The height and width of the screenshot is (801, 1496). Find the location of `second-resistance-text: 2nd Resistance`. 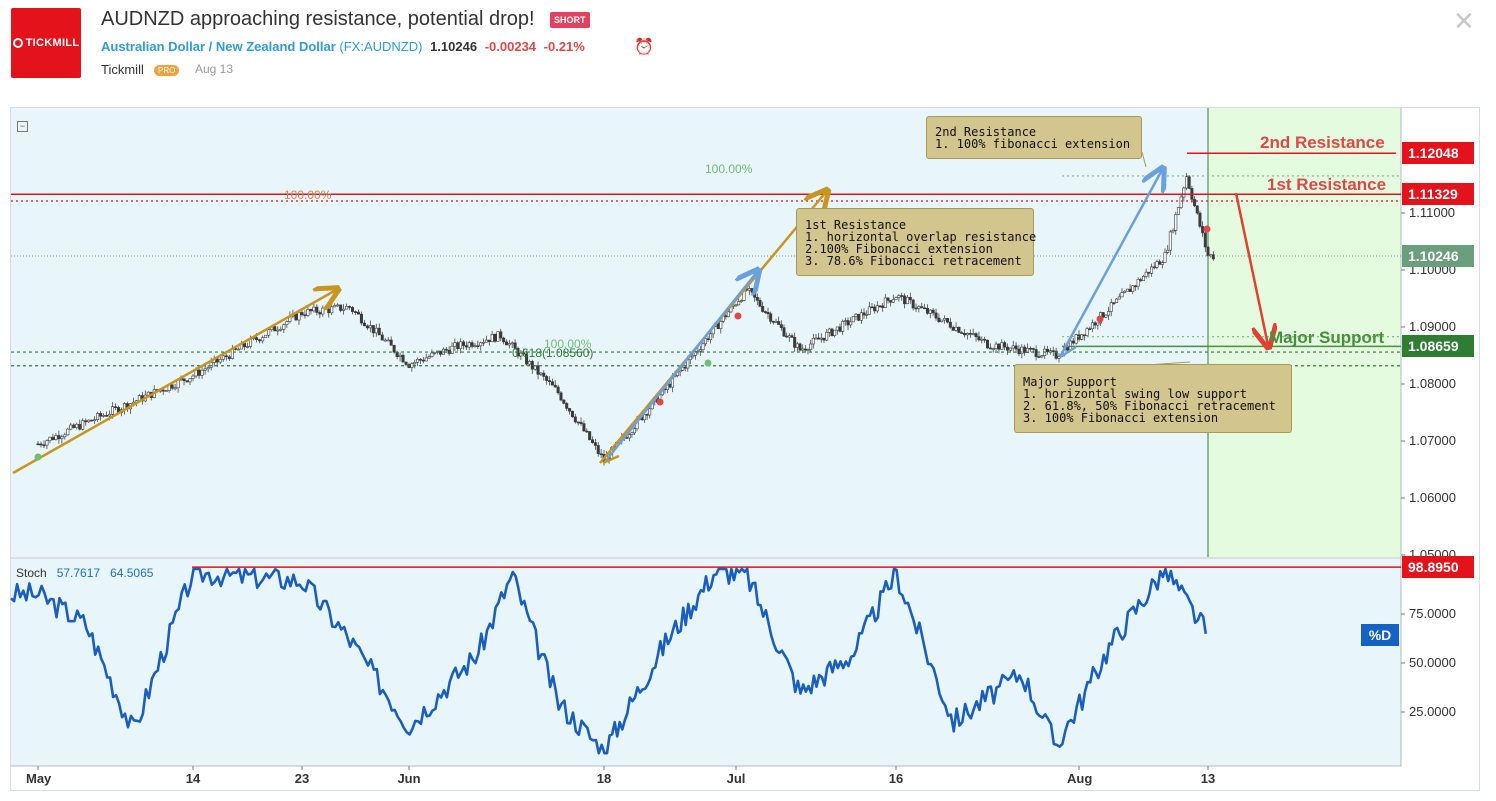

second-resistance-text: 2nd Resistance is located at coordinates (1322, 142).